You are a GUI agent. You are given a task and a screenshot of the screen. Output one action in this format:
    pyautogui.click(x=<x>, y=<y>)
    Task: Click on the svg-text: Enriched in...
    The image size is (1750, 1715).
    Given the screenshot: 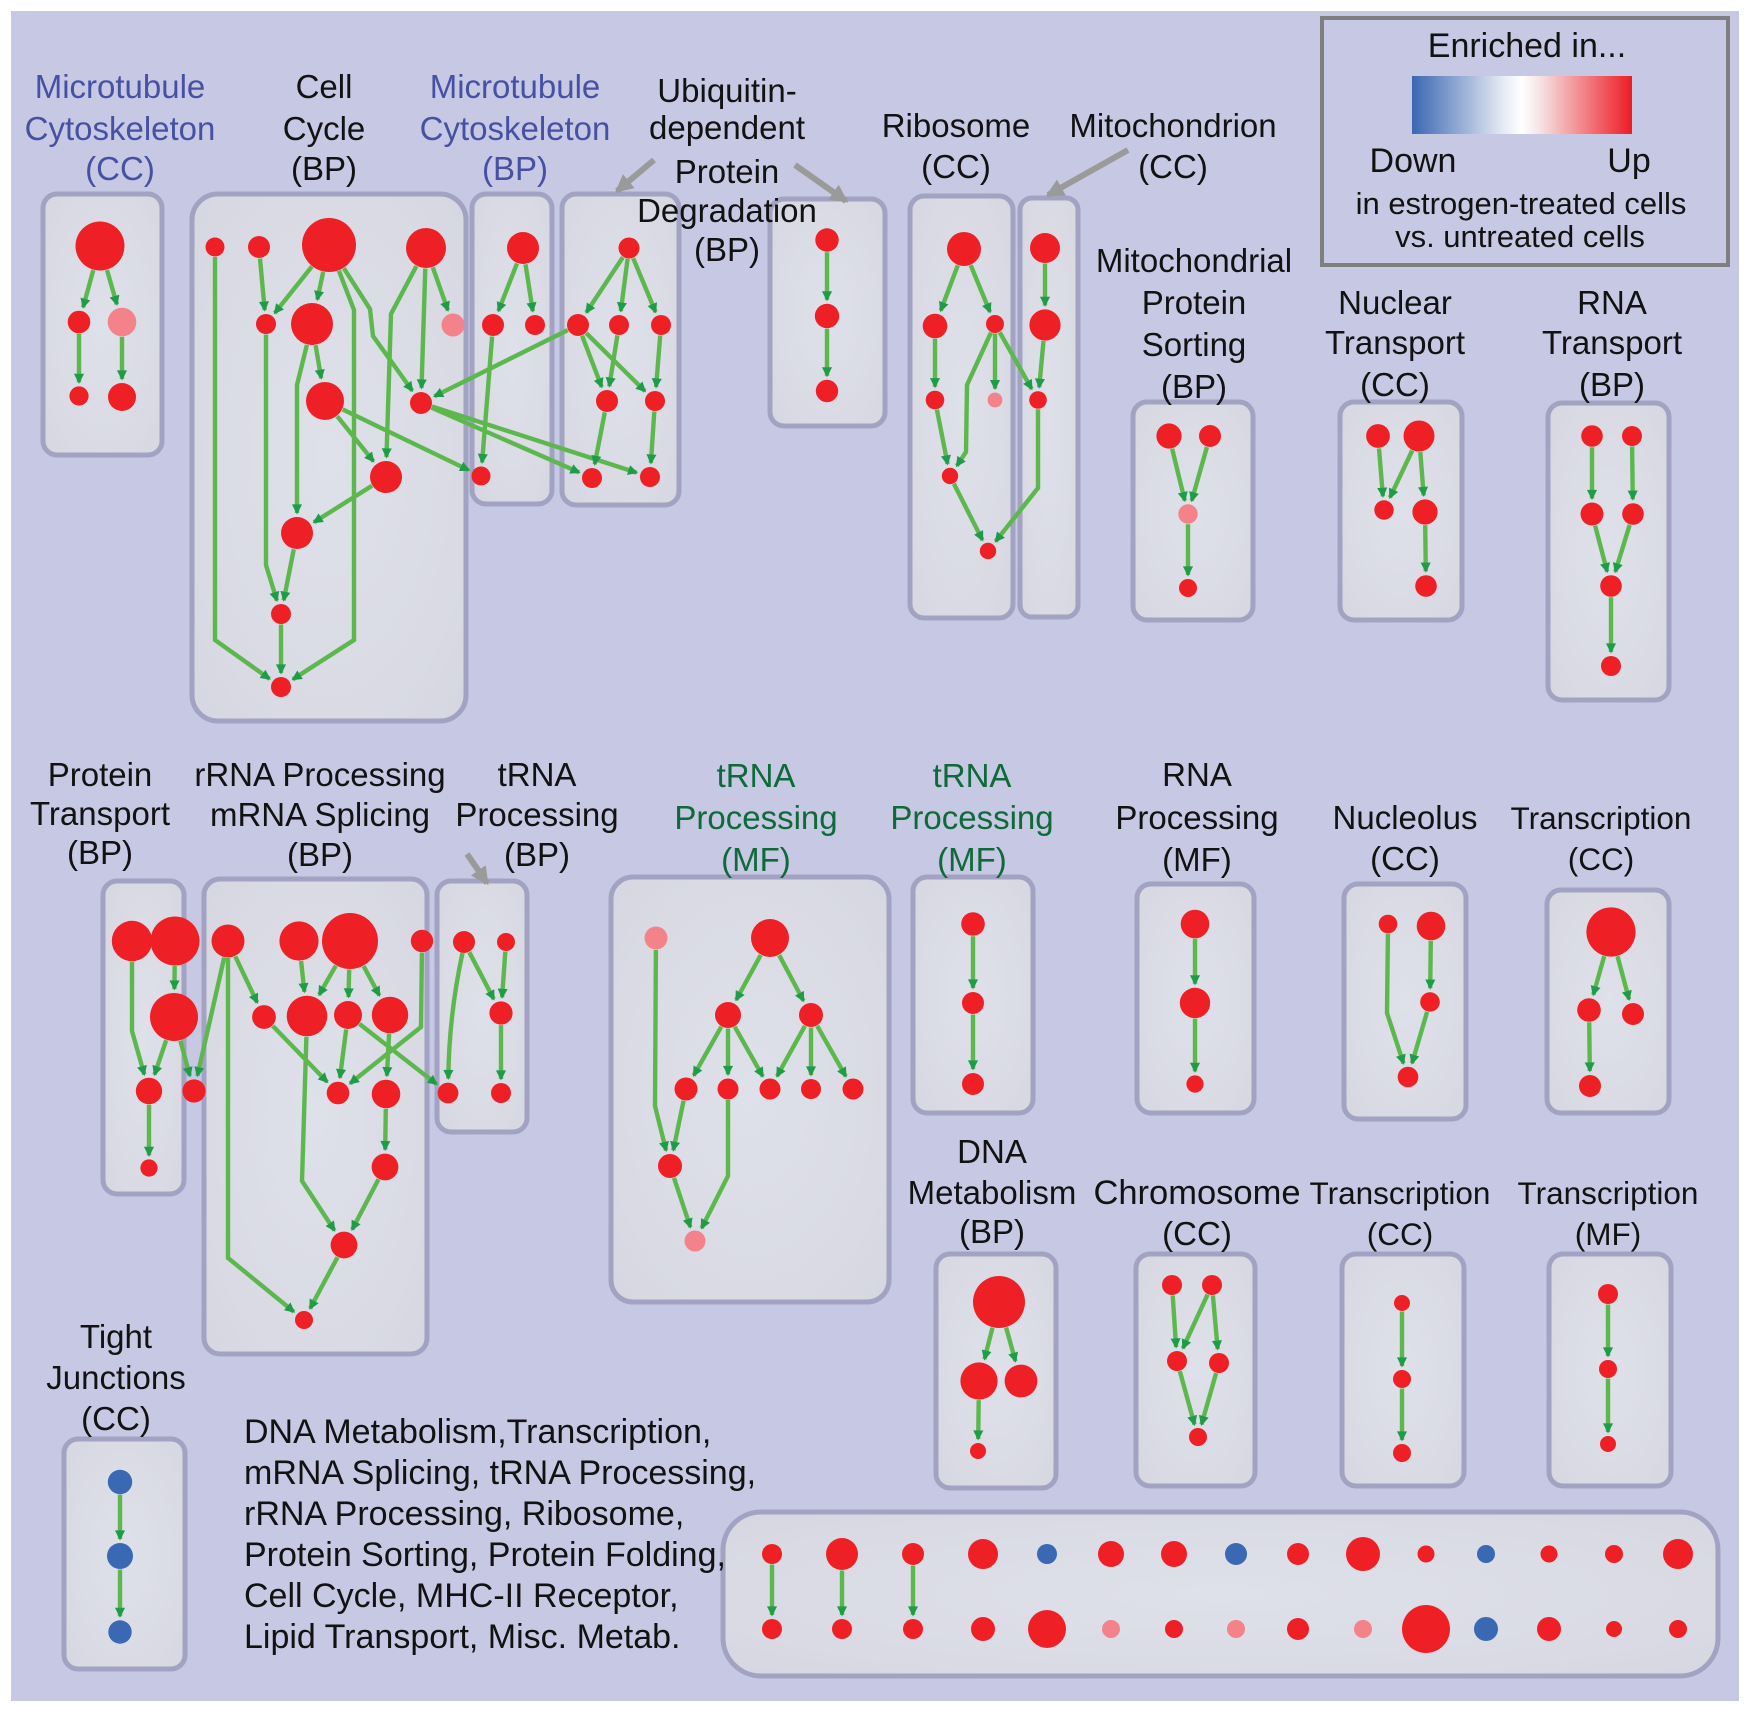 What is the action you would take?
    pyautogui.click(x=1527, y=46)
    